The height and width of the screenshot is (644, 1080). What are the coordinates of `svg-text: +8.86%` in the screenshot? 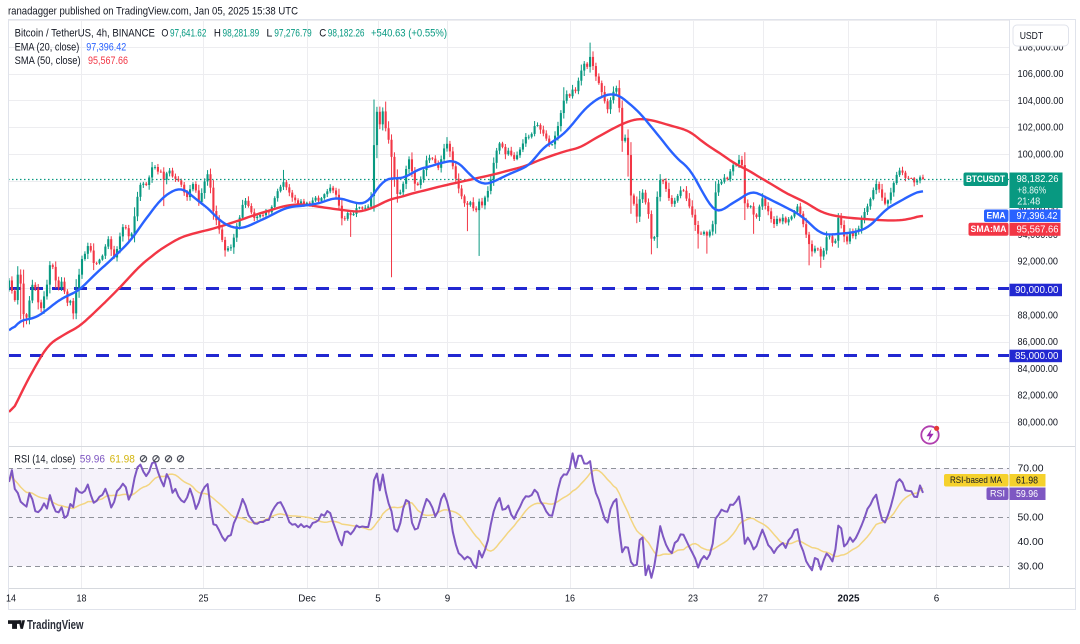 It's located at (1031, 191).